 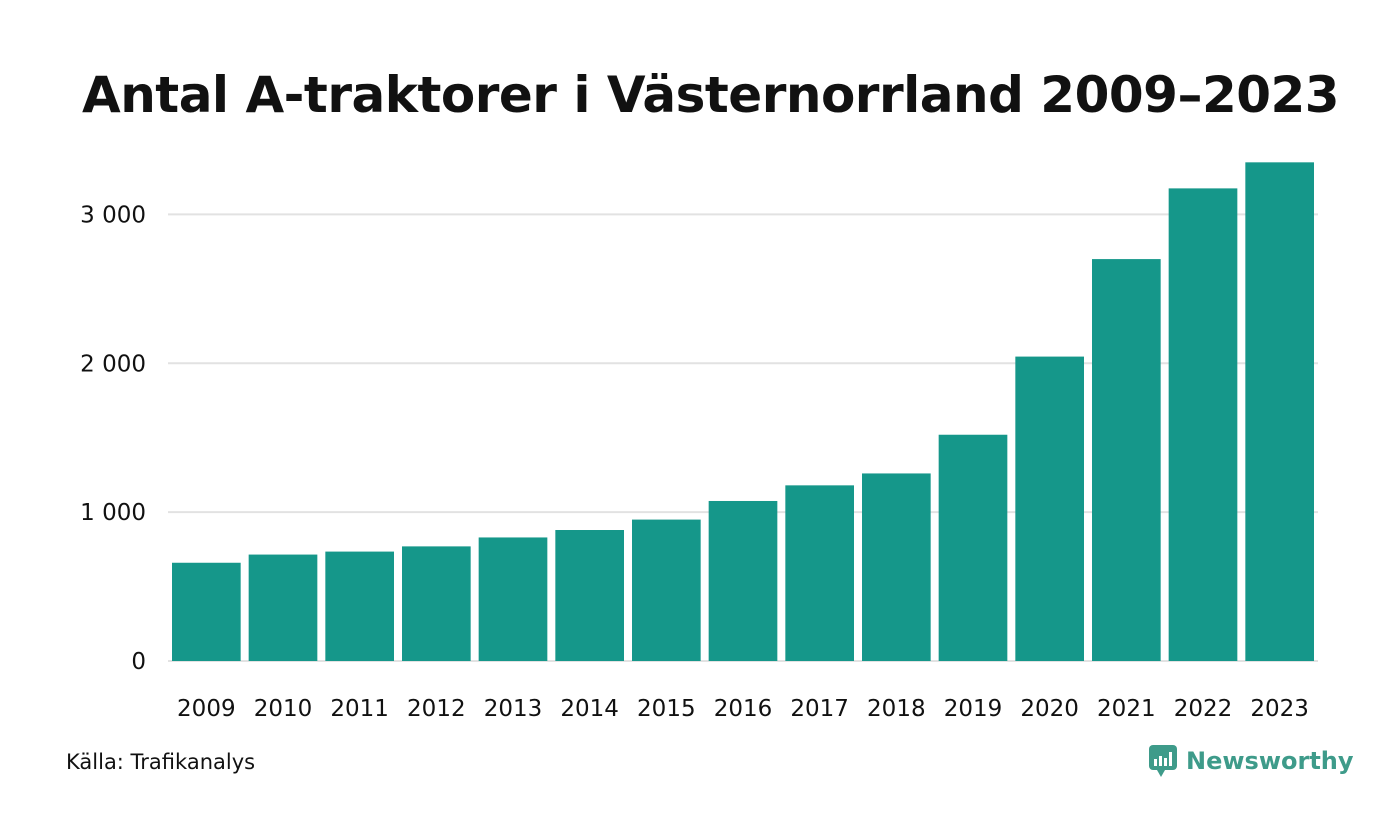 I want to click on bar-2019, so click(x=973, y=547).